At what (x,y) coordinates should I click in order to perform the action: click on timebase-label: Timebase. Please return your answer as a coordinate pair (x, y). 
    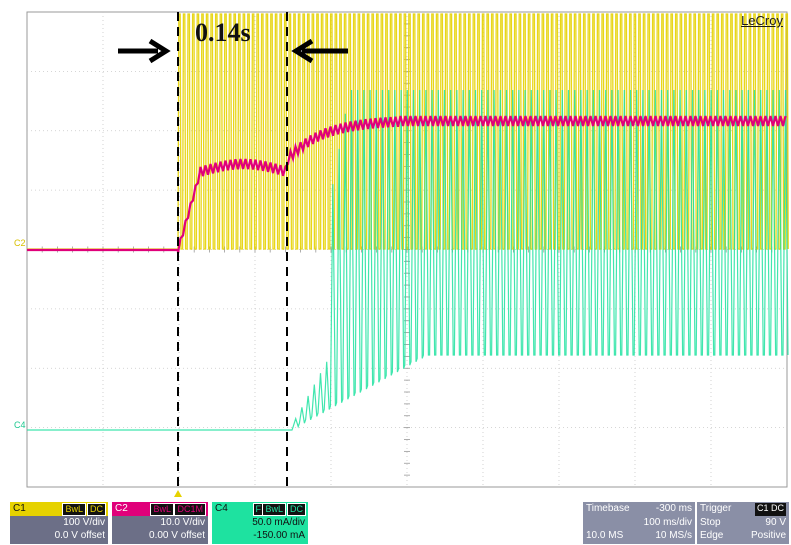
    Looking at the image, I should click on (608, 508).